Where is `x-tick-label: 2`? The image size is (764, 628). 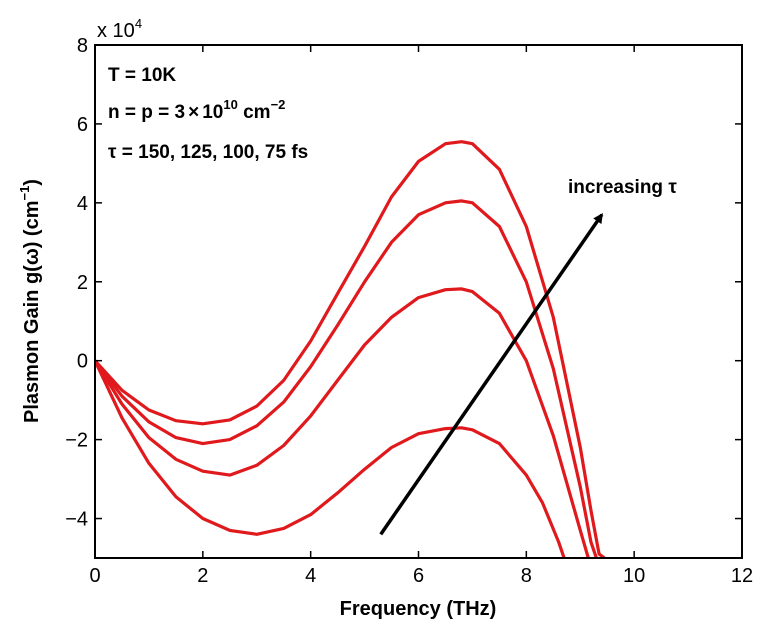 x-tick-label: 2 is located at coordinates (202, 576).